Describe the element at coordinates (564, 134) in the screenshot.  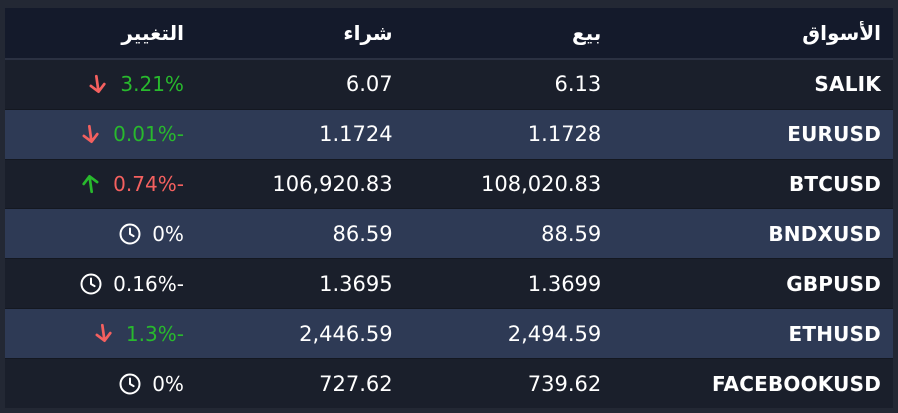
I see `sell-price: 1.1728` at that location.